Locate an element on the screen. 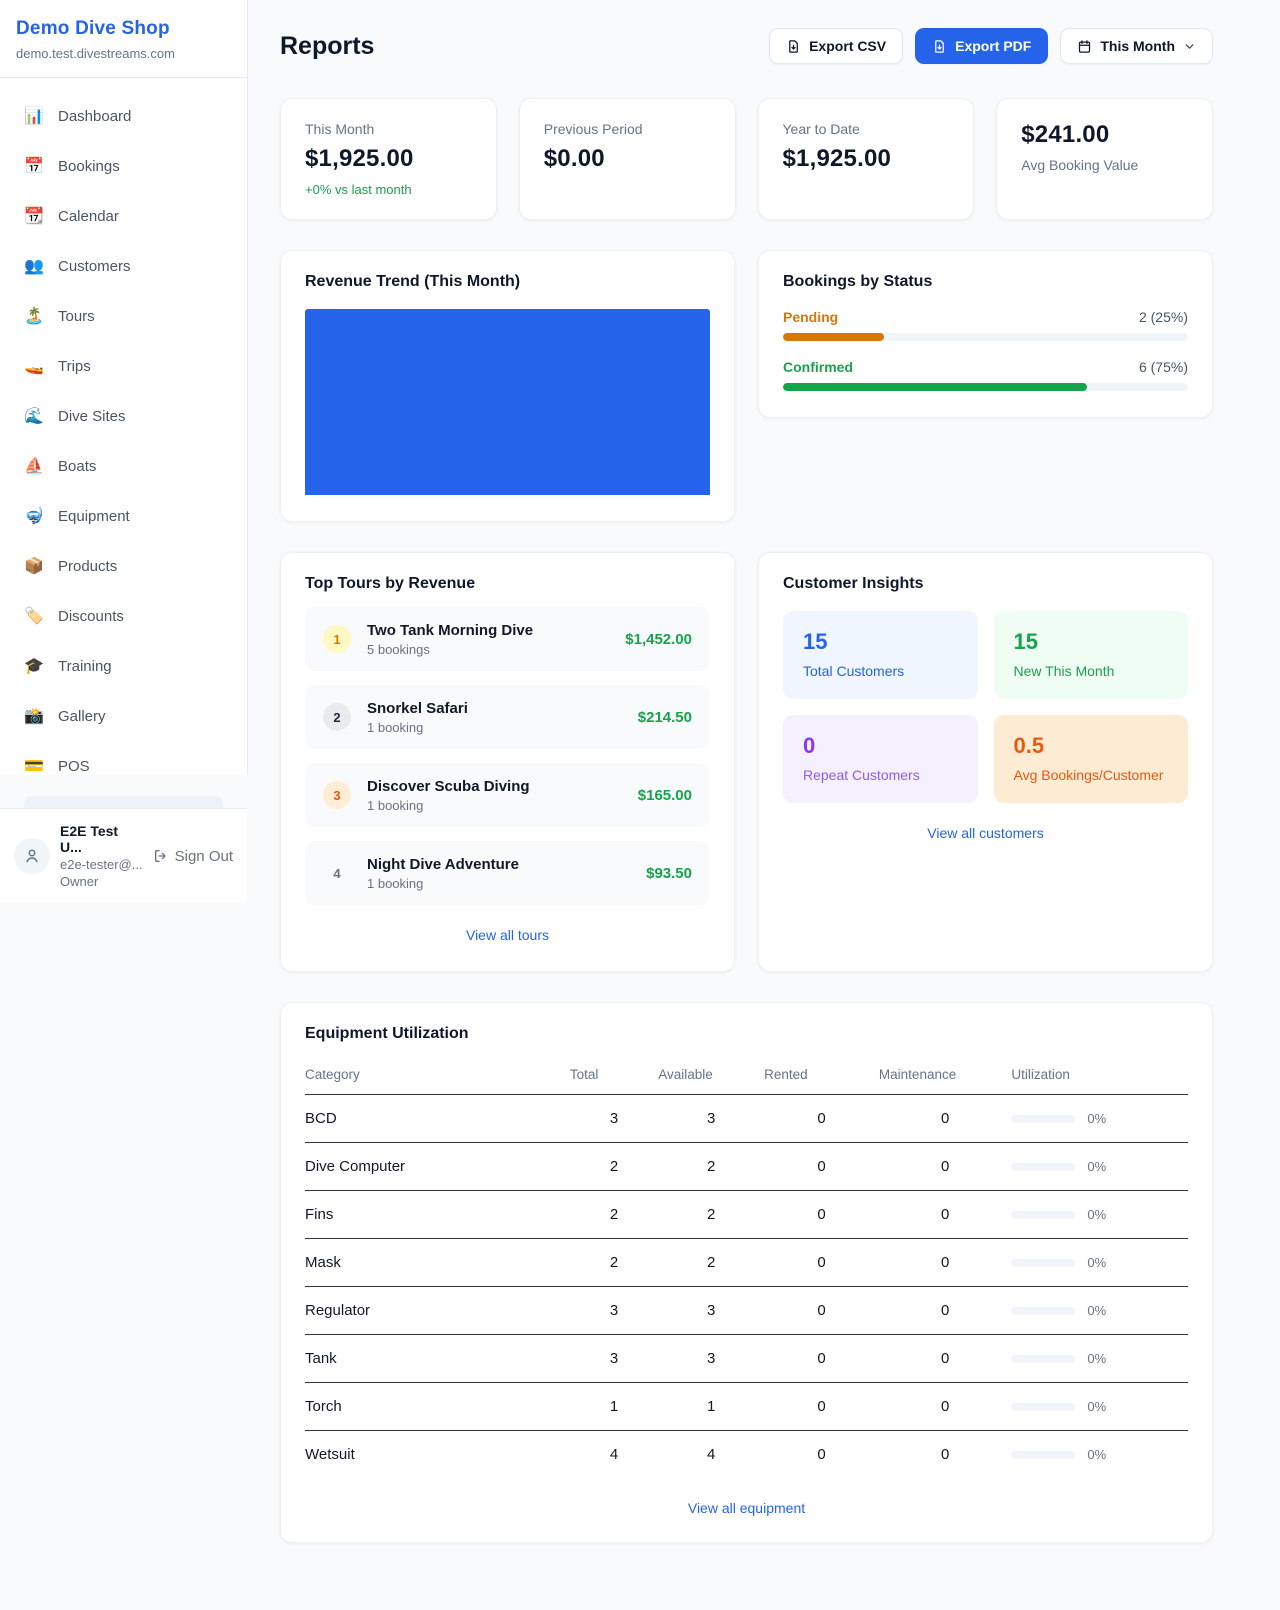 This screenshot has width=1280, height=1610. sidebar-item-calendar: 📆 Calendar is located at coordinates (123, 216).